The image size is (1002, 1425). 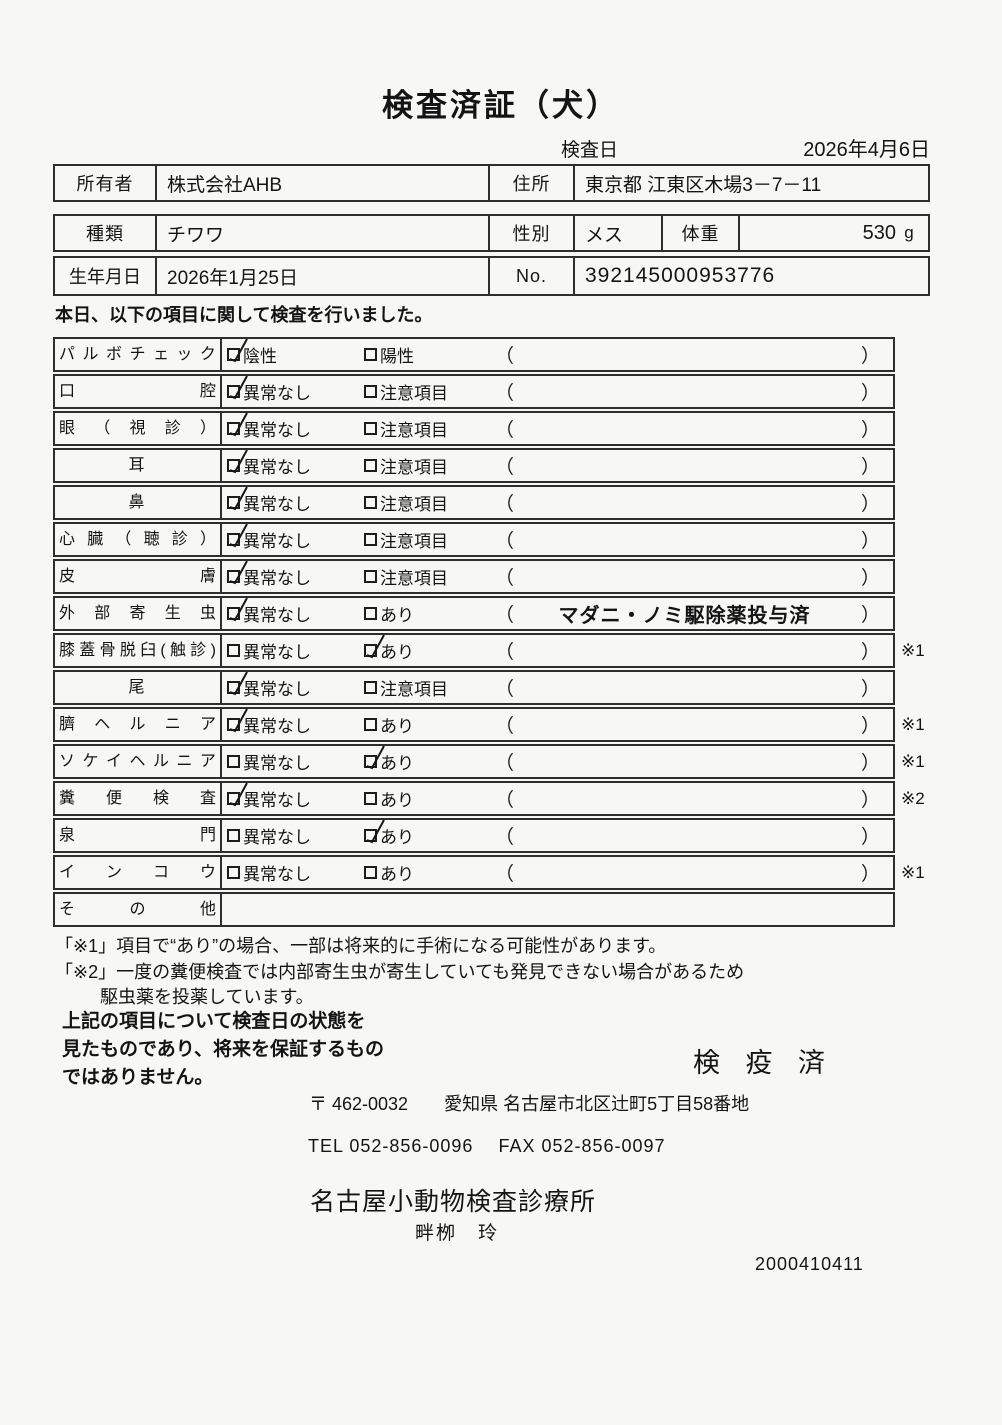 I want to click on note-reference: ※2, so click(x=913, y=798).